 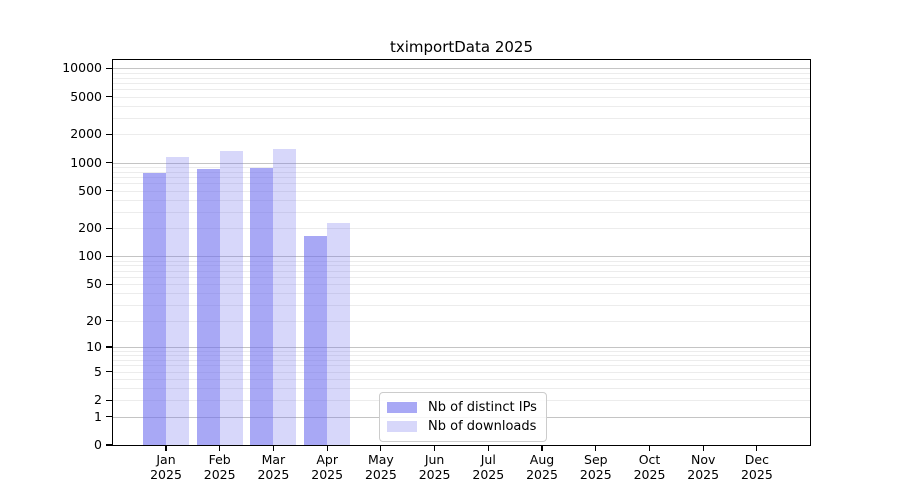 I want to click on x-tick-label: May 2025, so click(x=380, y=467).